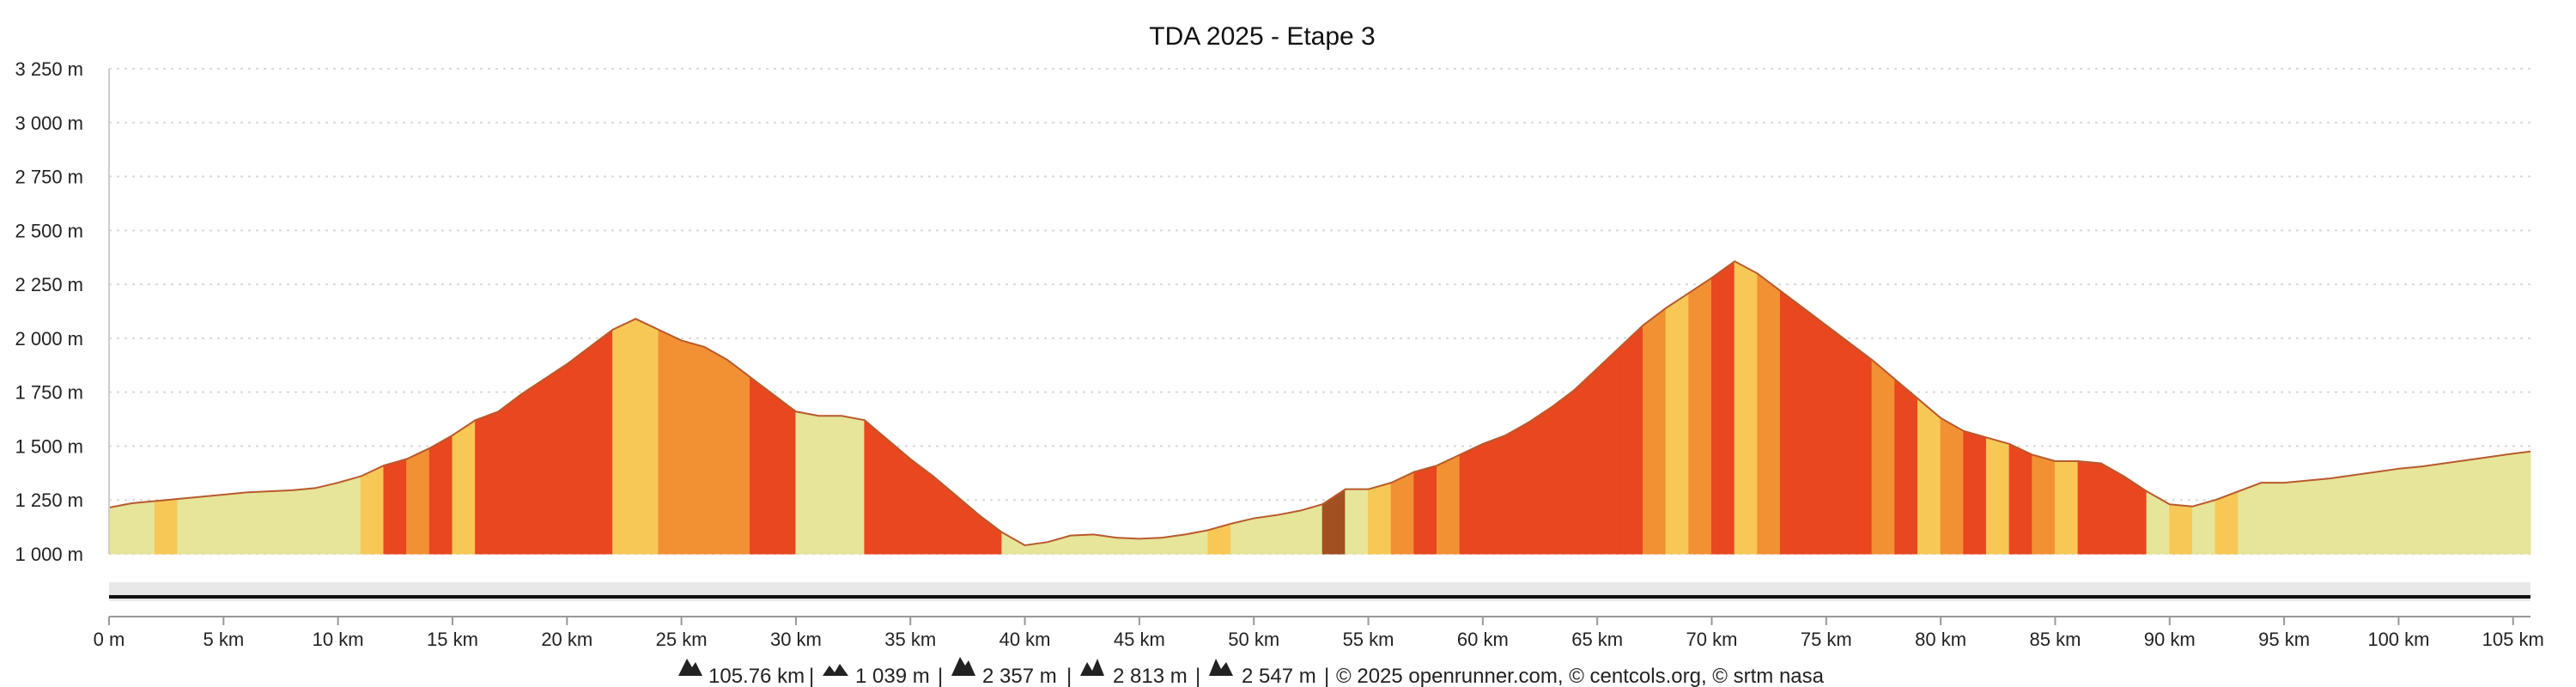 This screenshot has height=687, width=2576. Describe the element at coordinates (49, 500) in the screenshot. I see `y-tick-label: 1 250 m` at that location.